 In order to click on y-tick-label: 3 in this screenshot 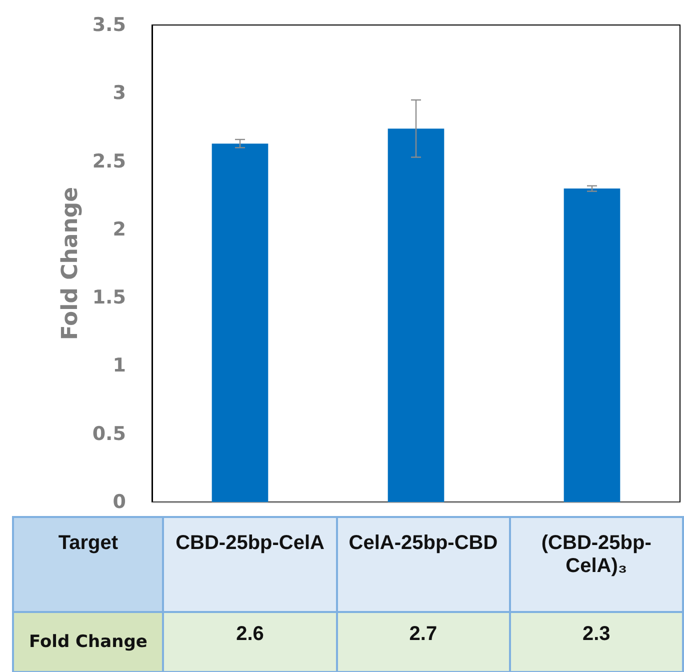, I will do `click(119, 93)`.